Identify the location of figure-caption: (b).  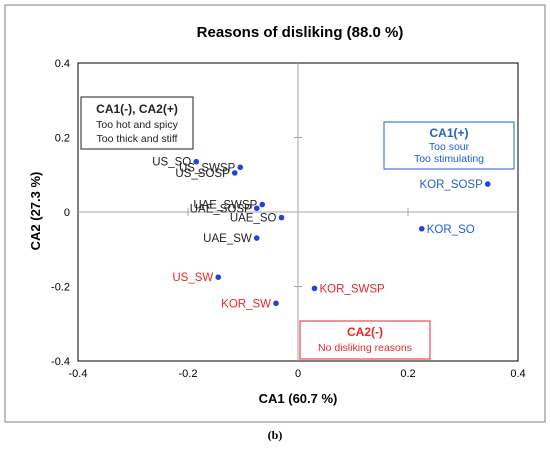
(275, 435).